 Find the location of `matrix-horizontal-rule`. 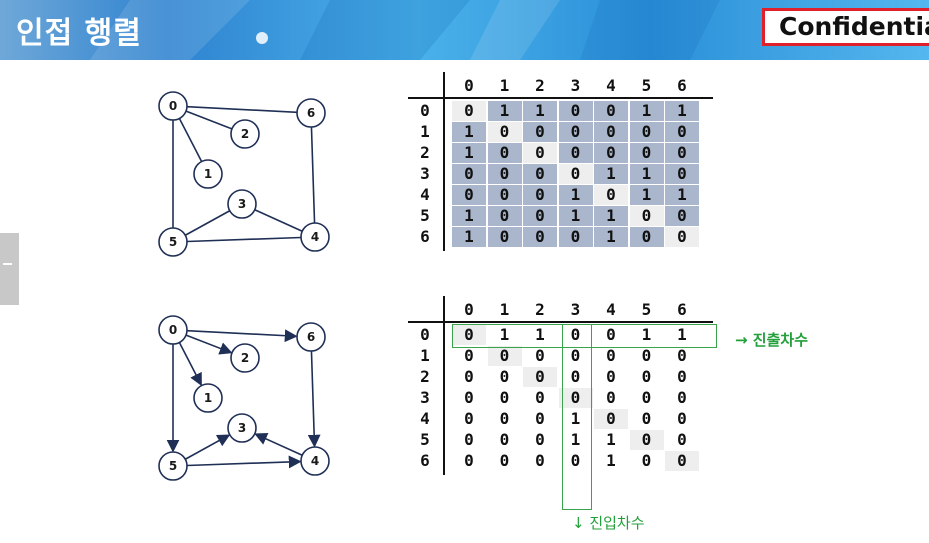

matrix-horizontal-rule is located at coordinates (560, 98).